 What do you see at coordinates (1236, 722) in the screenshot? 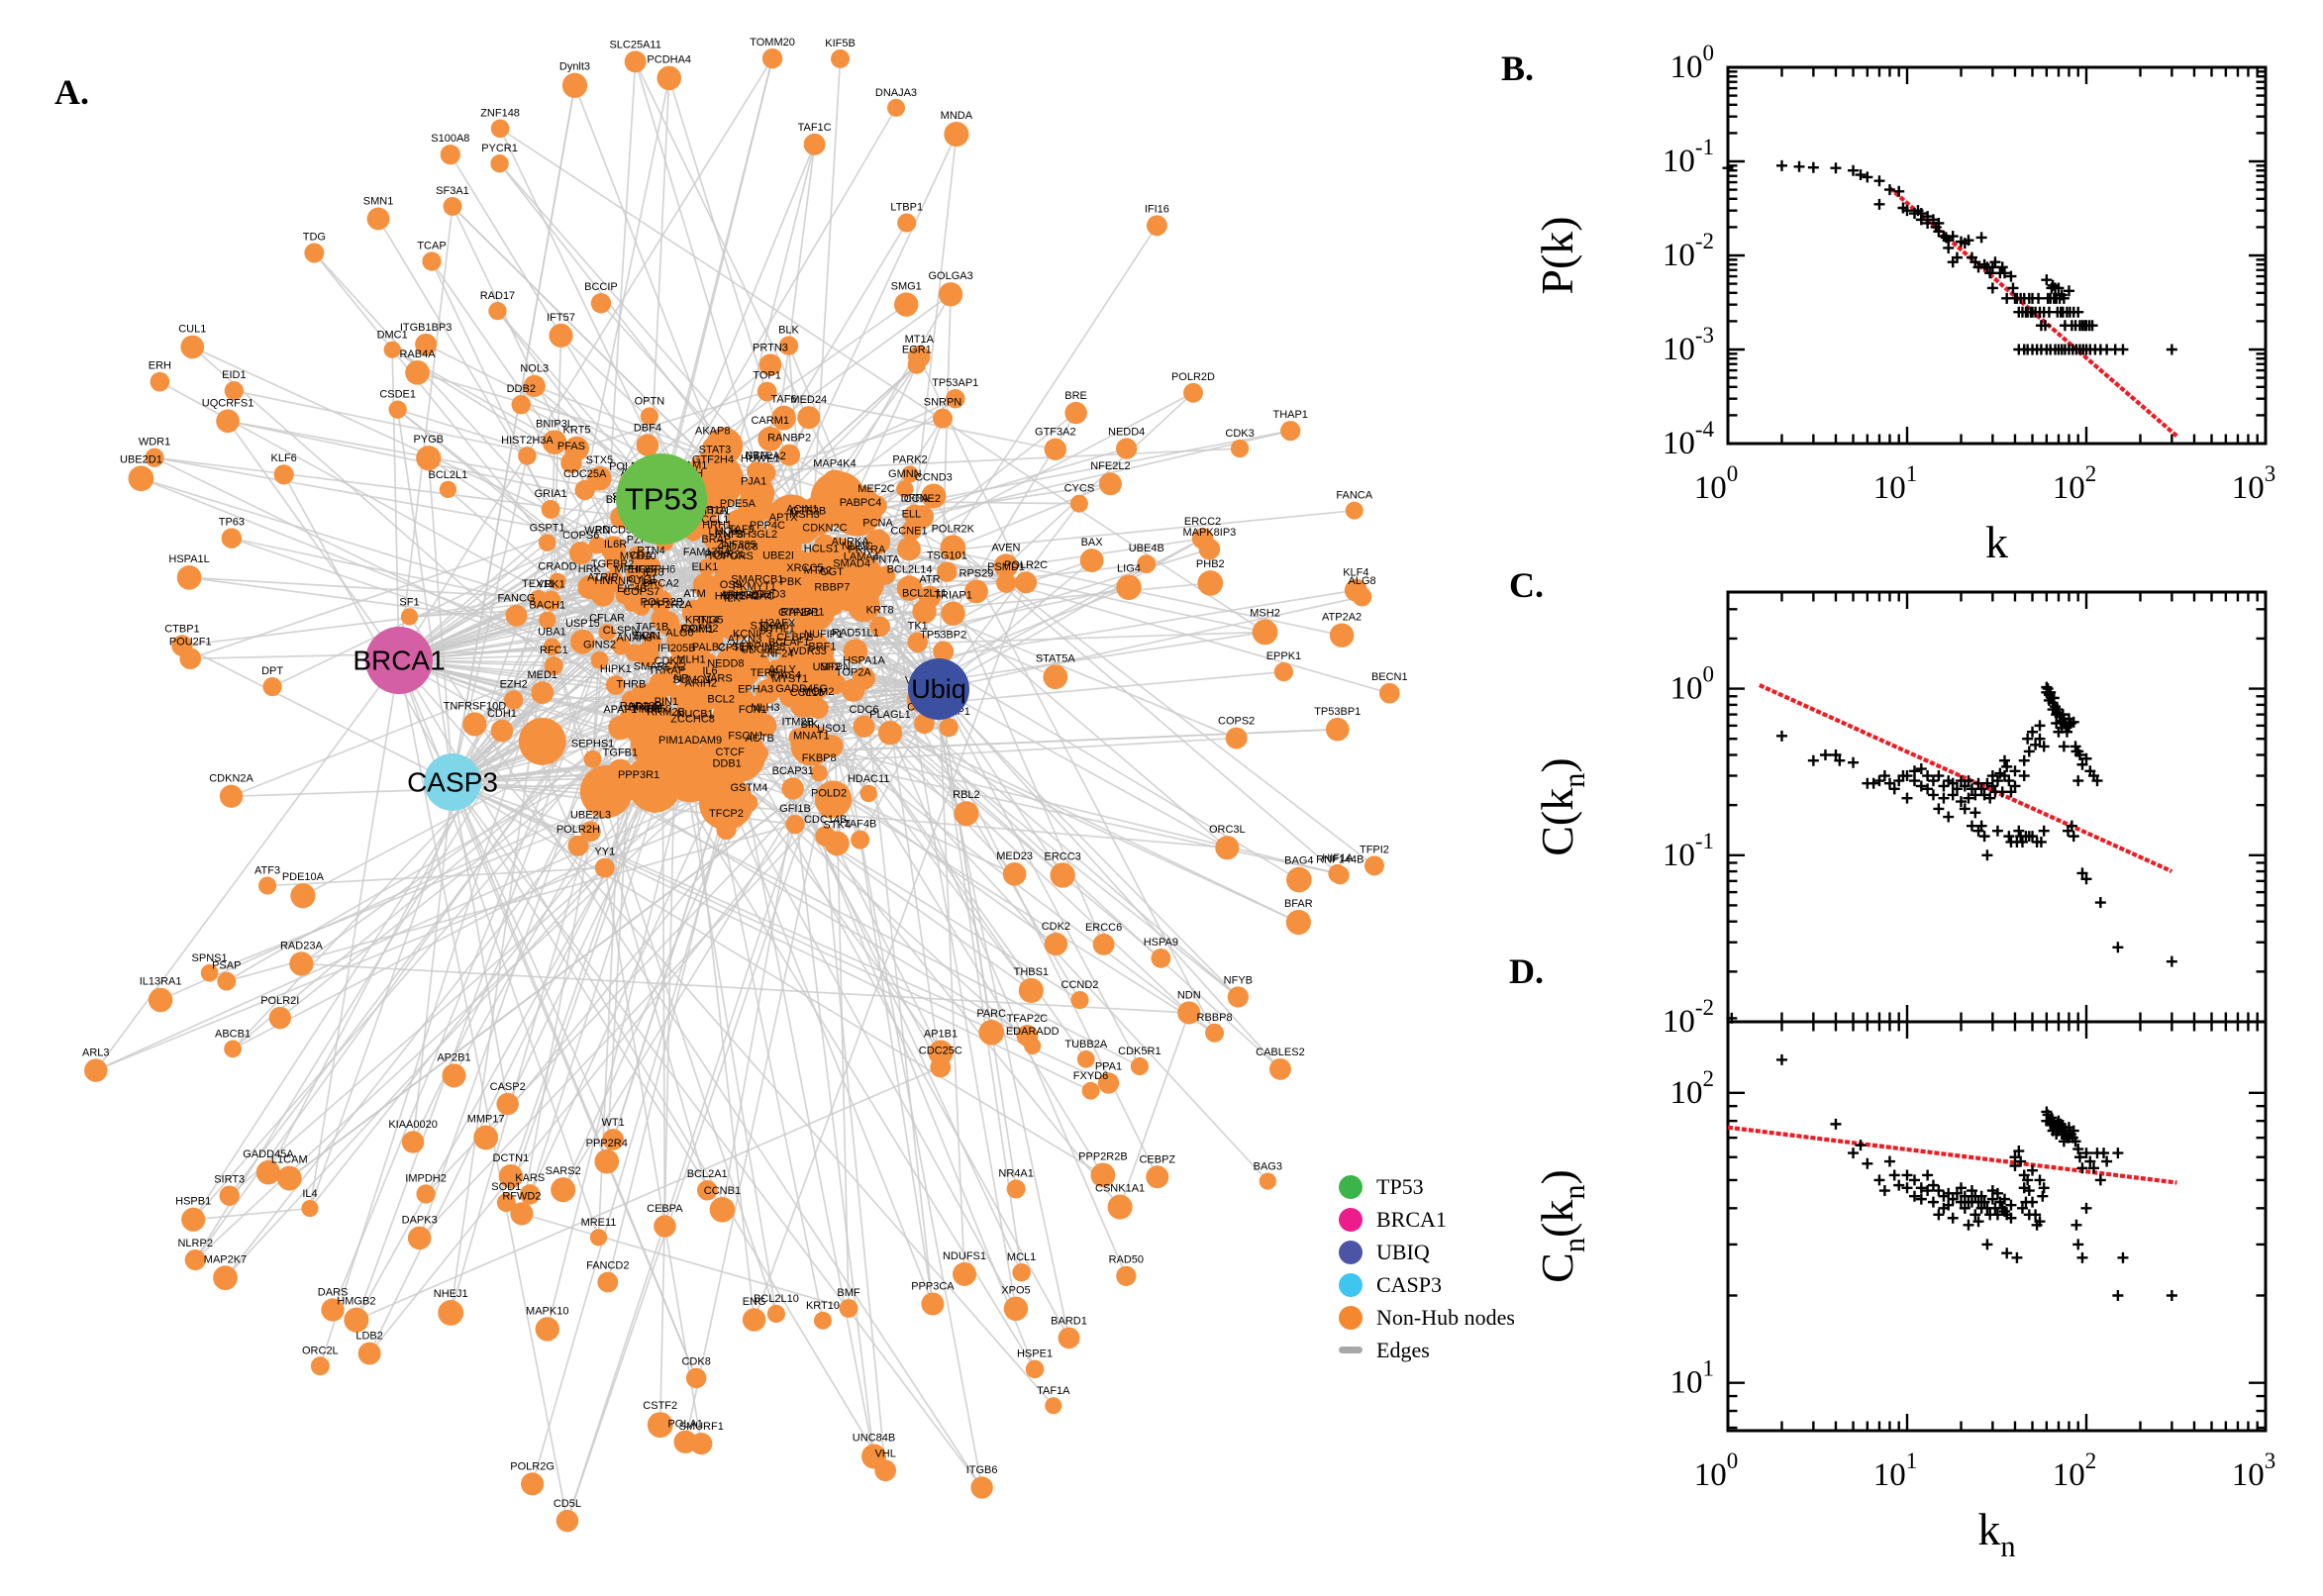
I see `network-node-label: COPS2` at bounding box center [1236, 722].